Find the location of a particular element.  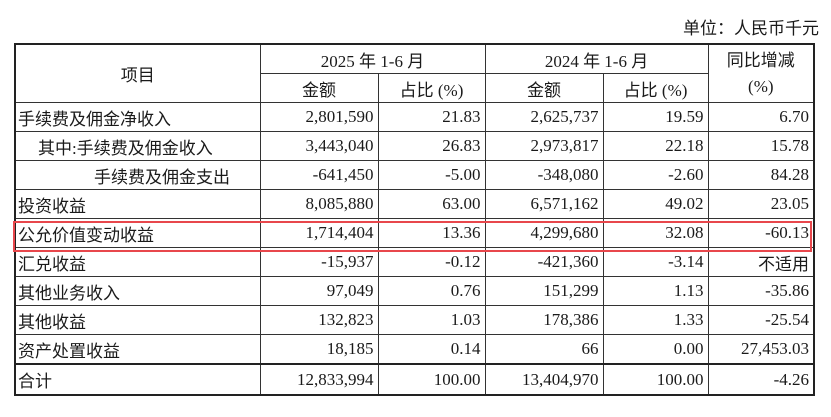

share-2025: 100.00 is located at coordinates (431, 379).